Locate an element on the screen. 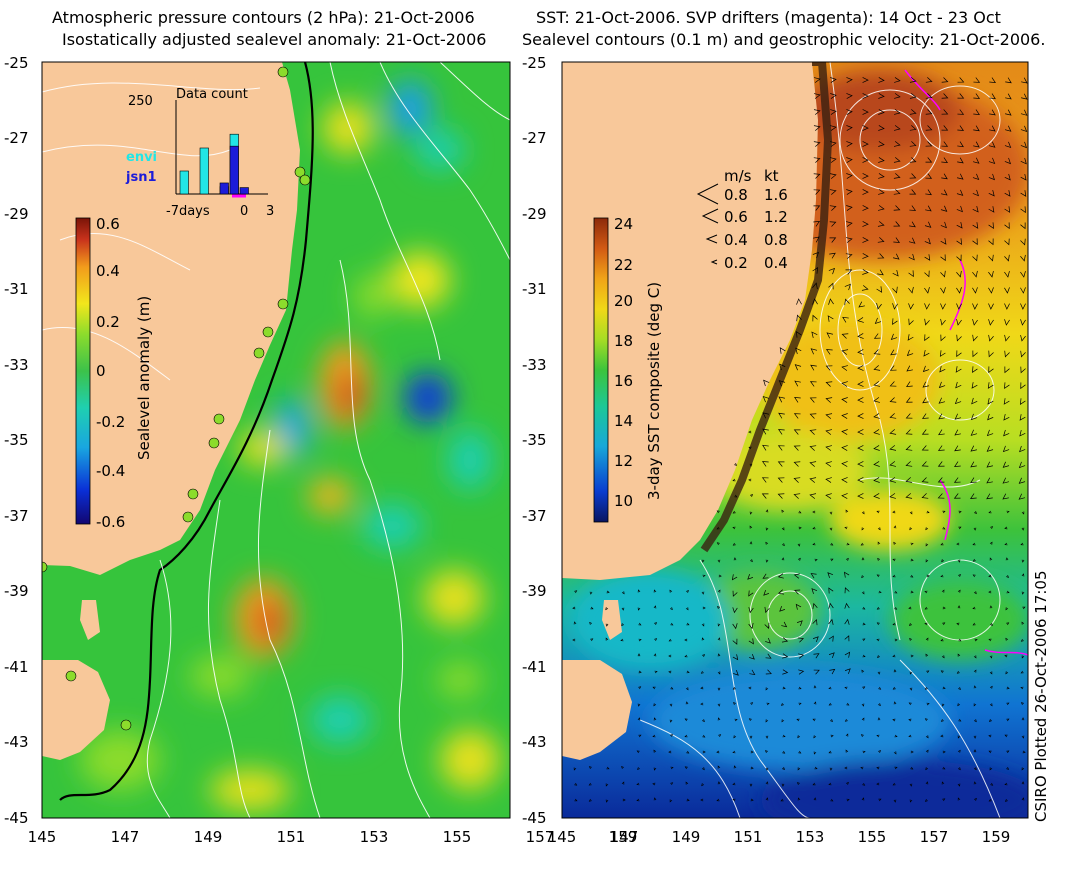 The height and width of the screenshot is (870, 1080). envi-count-bar is located at coordinates (184, 182).